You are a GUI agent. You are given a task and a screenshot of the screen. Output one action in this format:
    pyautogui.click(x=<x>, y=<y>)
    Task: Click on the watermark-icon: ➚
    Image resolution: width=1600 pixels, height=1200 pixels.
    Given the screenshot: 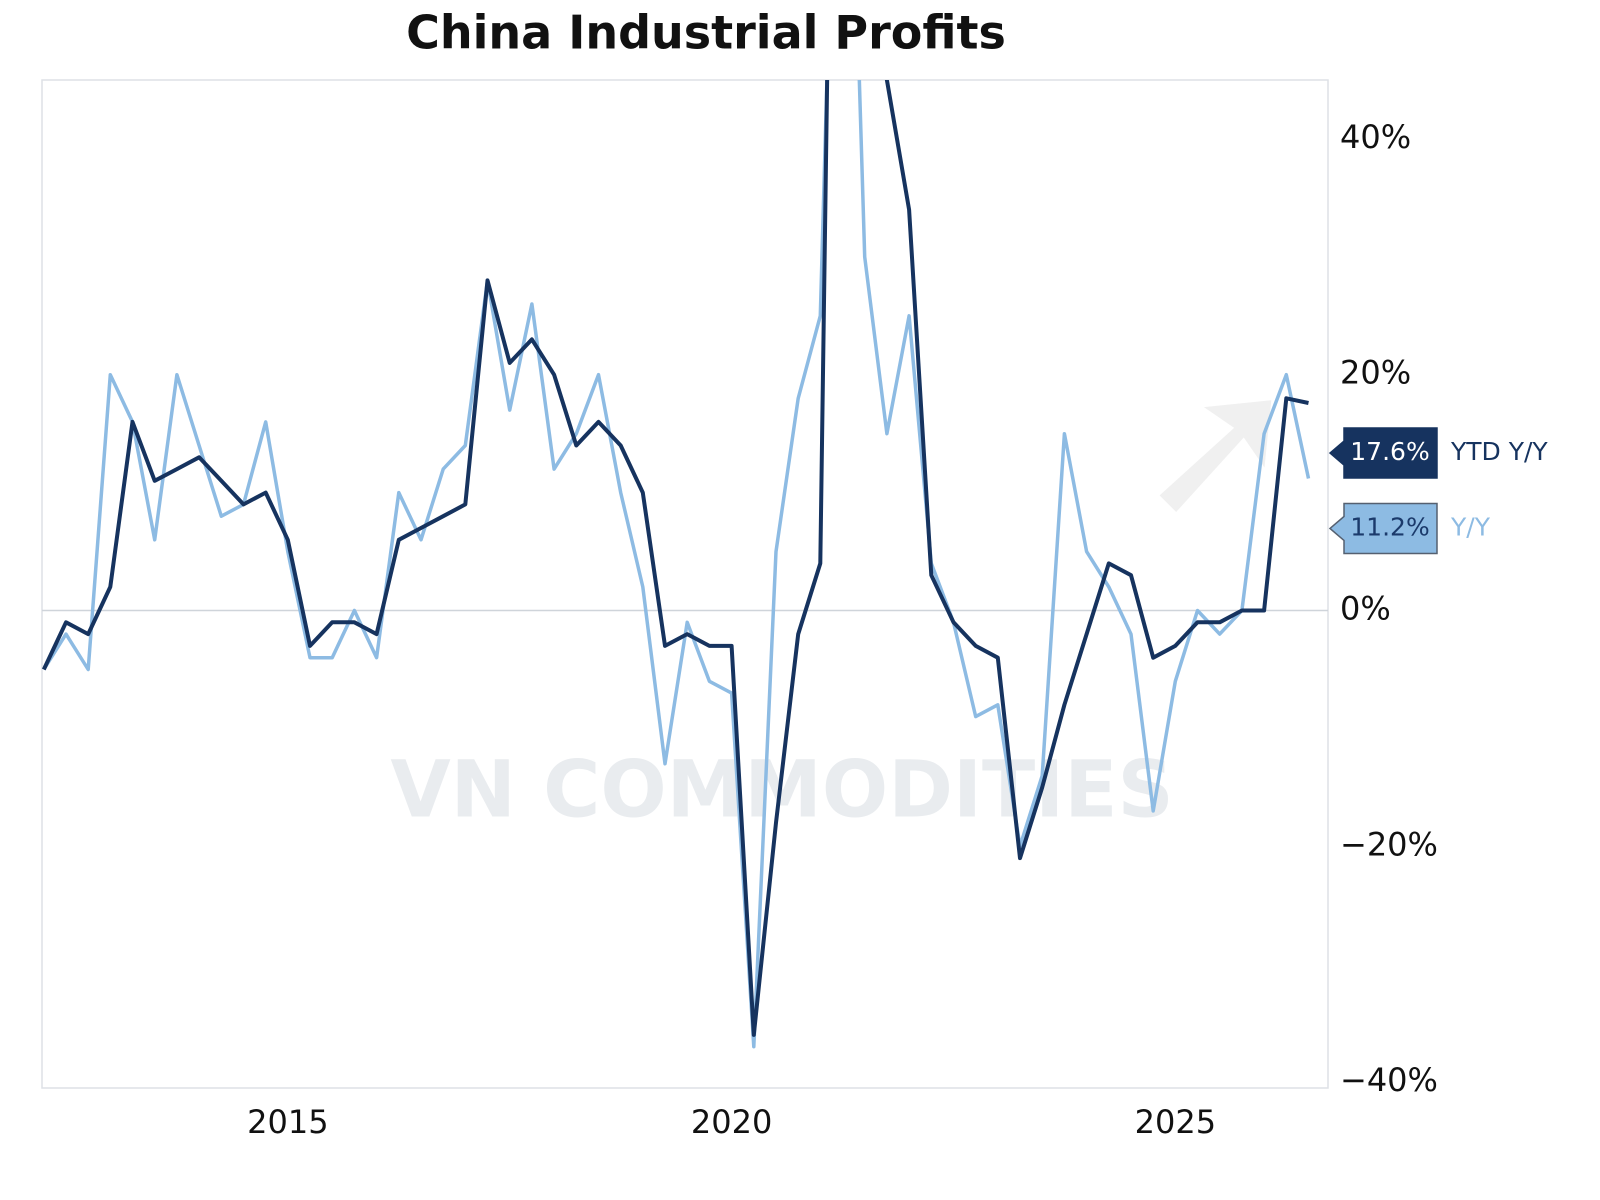 What is the action you would take?
    pyautogui.click(x=1219, y=446)
    